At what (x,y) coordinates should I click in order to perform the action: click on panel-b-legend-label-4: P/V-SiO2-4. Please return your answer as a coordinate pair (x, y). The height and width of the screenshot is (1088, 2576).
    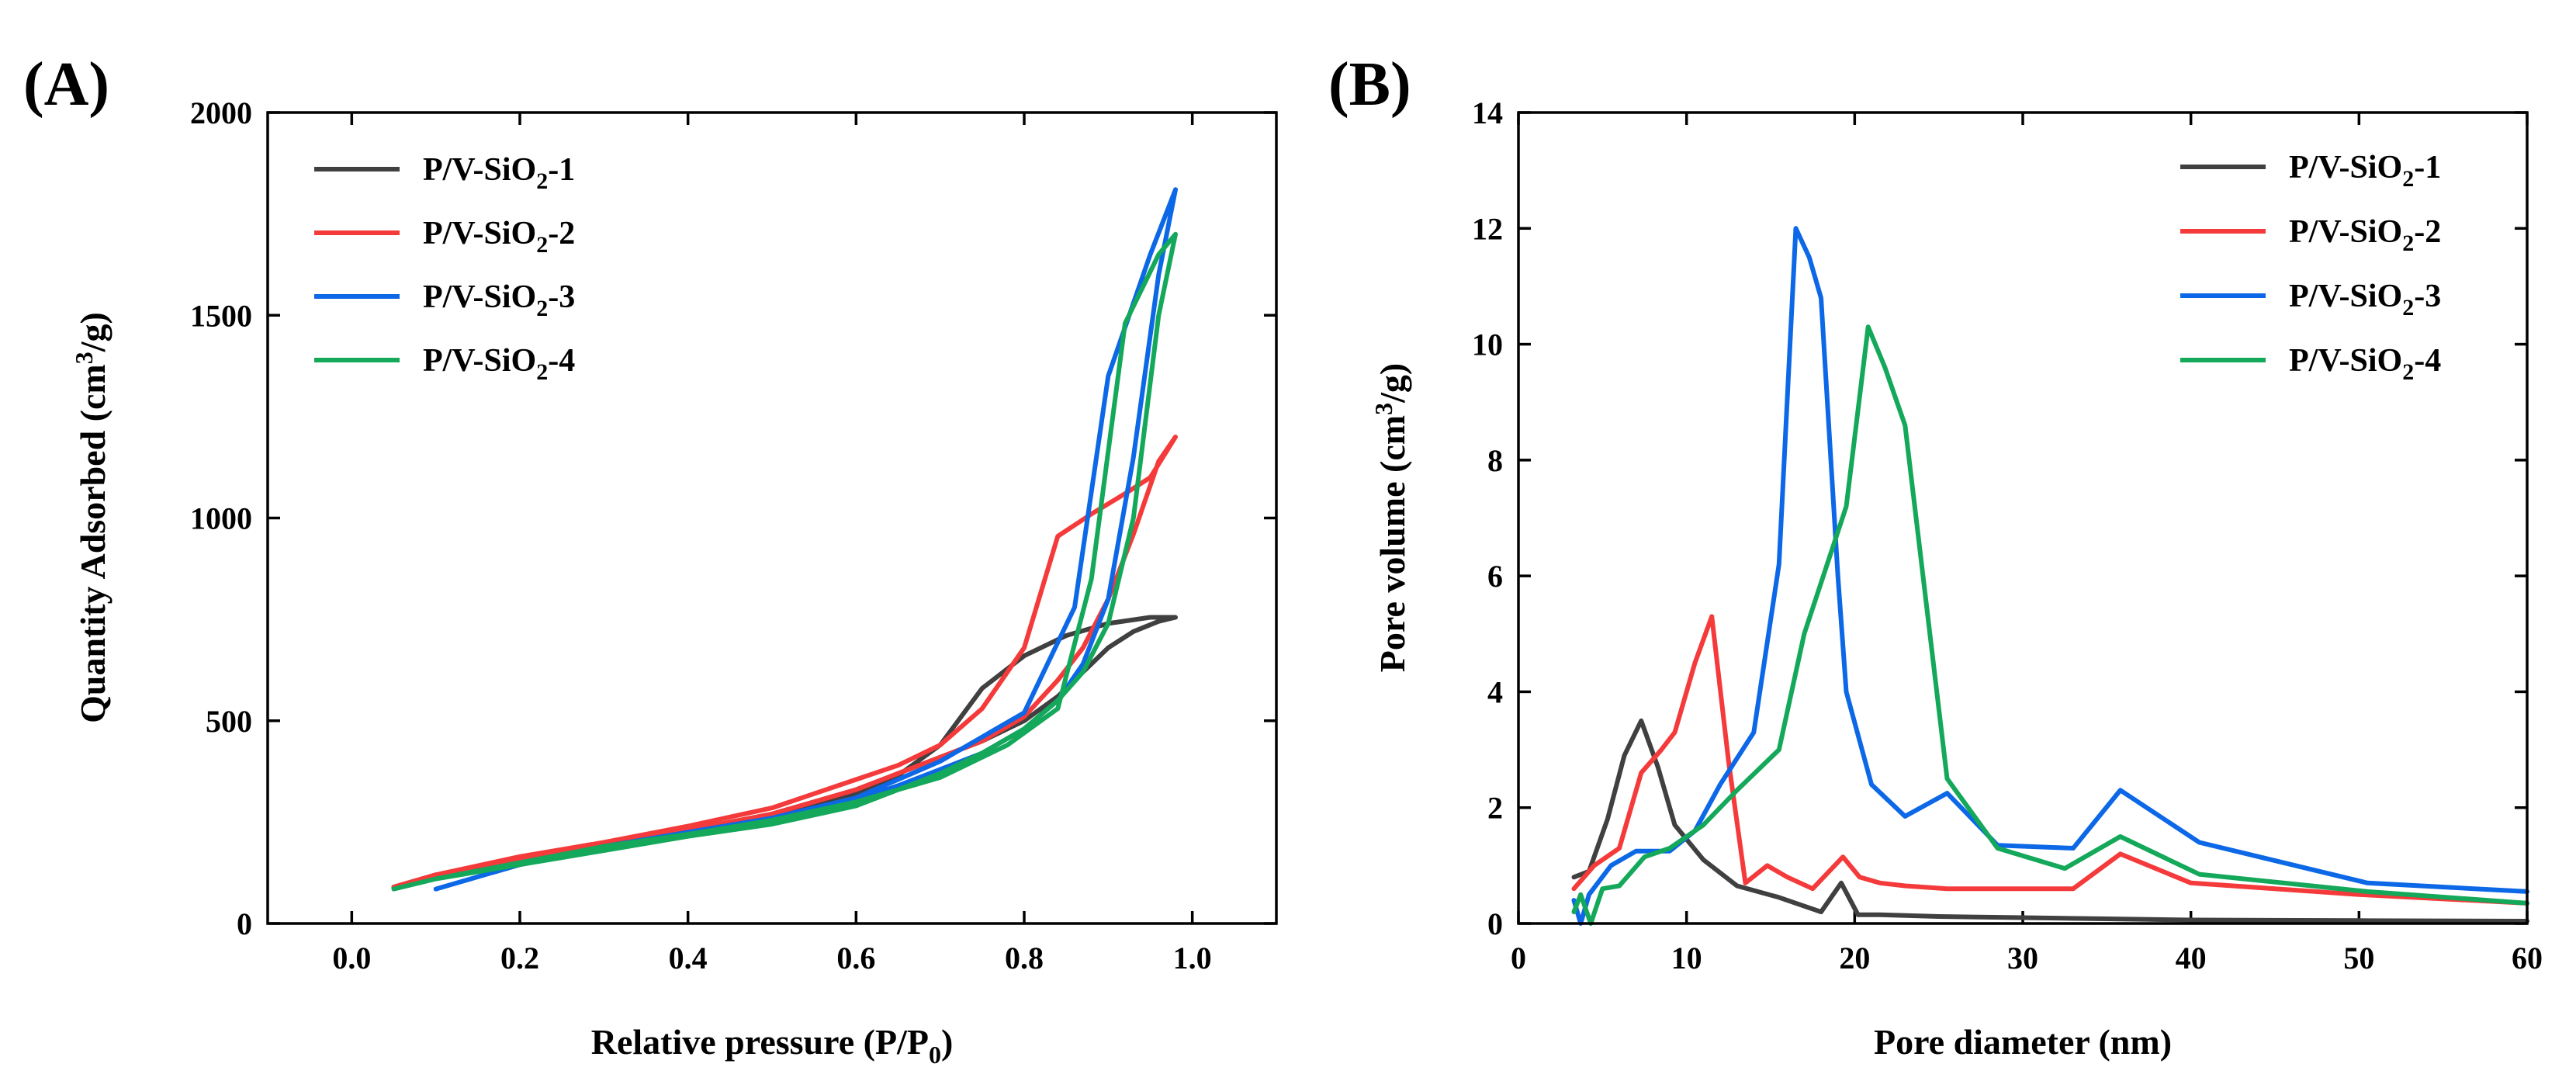
    Looking at the image, I should click on (2365, 364).